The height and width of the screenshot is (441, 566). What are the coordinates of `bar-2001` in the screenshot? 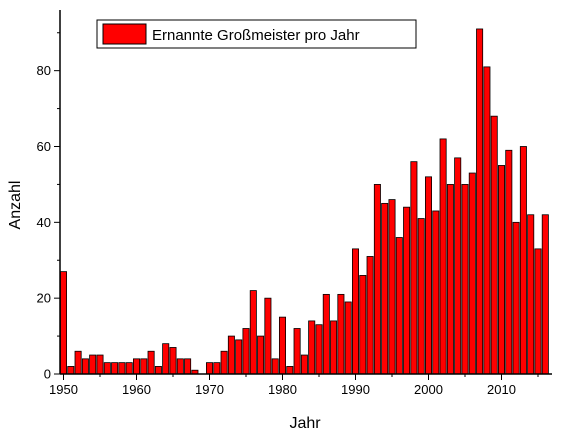 It's located at (436, 292).